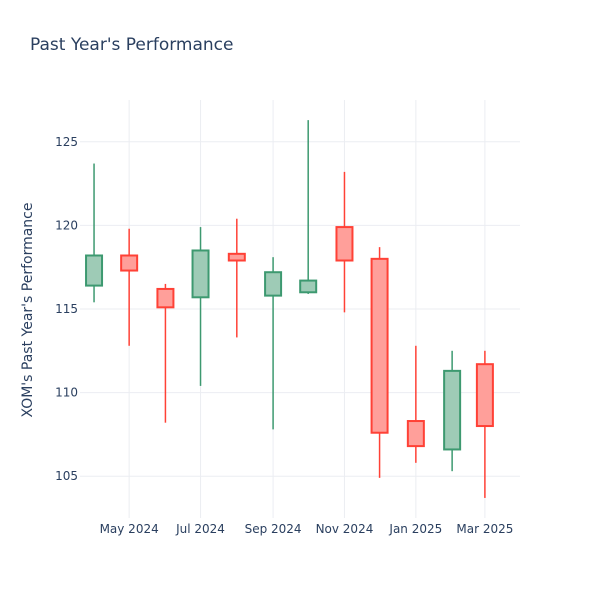 Image resolution: width=600 pixels, height=600 pixels. What do you see at coordinates (200, 529) in the screenshot?
I see `x-tick-label: Jul 2024` at bounding box center [200, 529].